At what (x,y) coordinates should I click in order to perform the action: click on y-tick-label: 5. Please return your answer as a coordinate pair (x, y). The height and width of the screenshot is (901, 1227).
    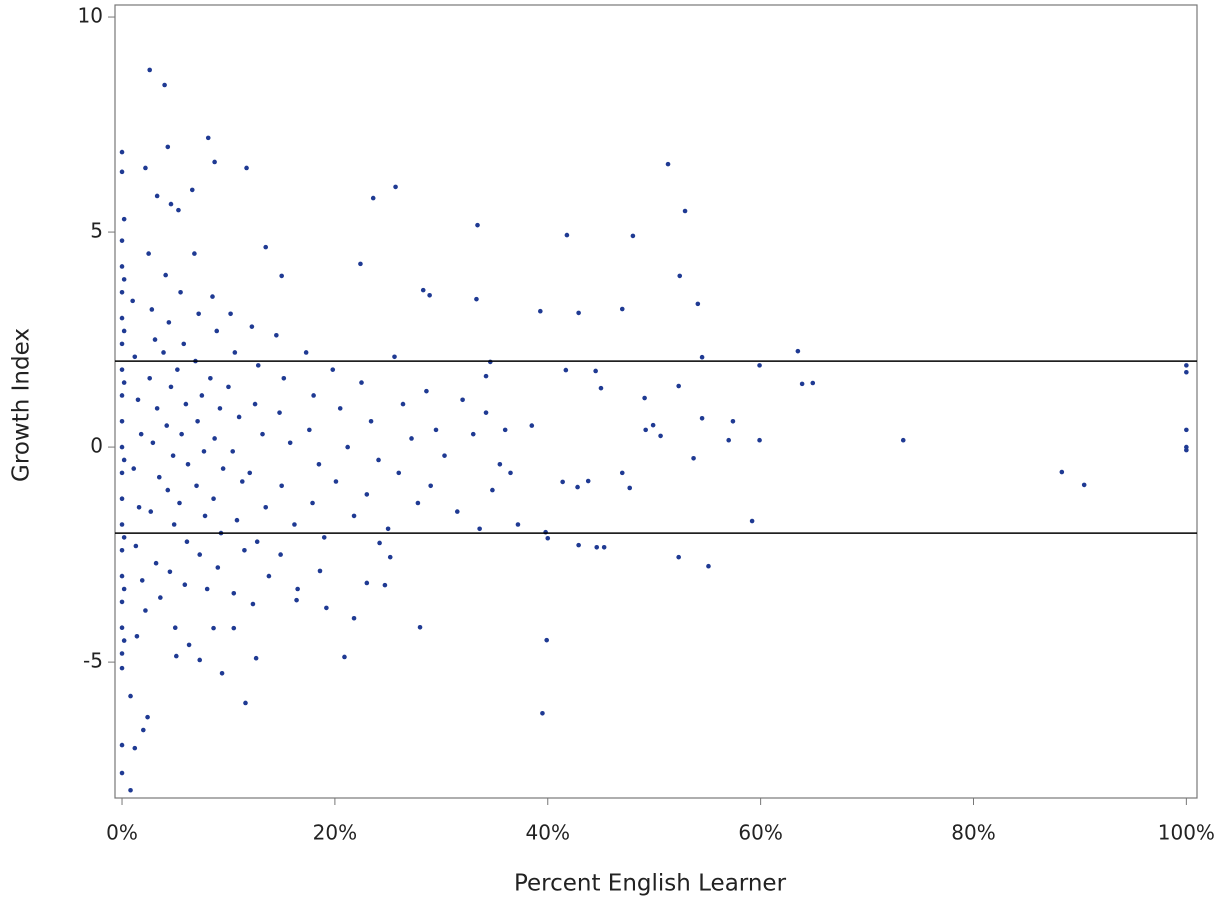
    Looking at the image, I should click on (96, 231).